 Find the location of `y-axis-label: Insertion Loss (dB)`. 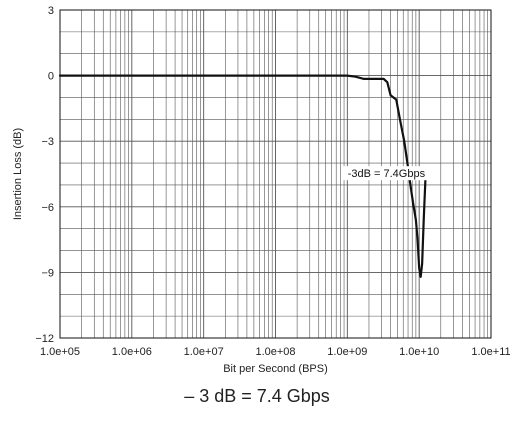

y-axis-label: Insertion Loss (dB) is located at coordinates (18, 174).